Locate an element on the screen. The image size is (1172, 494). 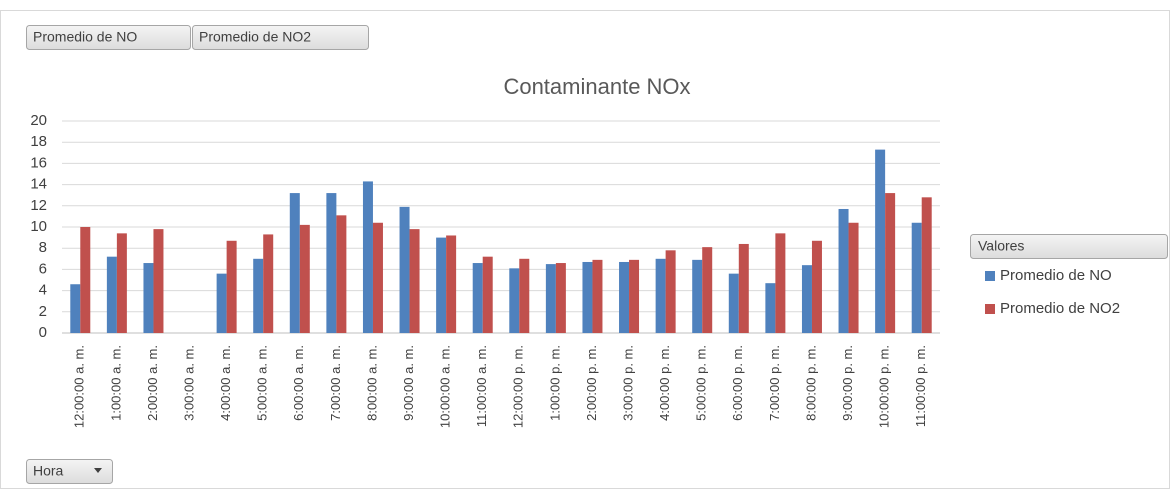
axis-field-button: Hora is located at coordinates (69, 471).